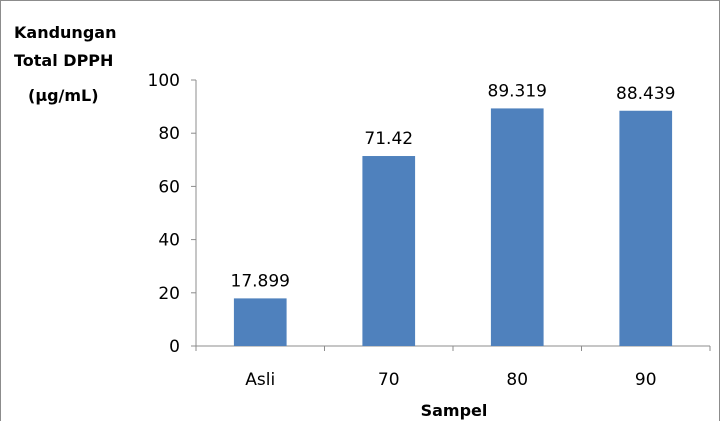 The width and height of the screenshot is (720, 421). Describe the element at coordinates (454, 410) in the screenshot. I see `x-axis-title: Sampel` at that location.